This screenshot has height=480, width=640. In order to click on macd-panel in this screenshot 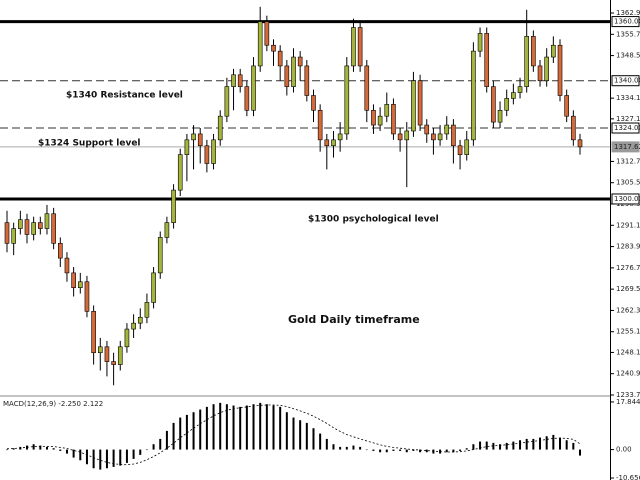, I will do `click(293, 436)`.